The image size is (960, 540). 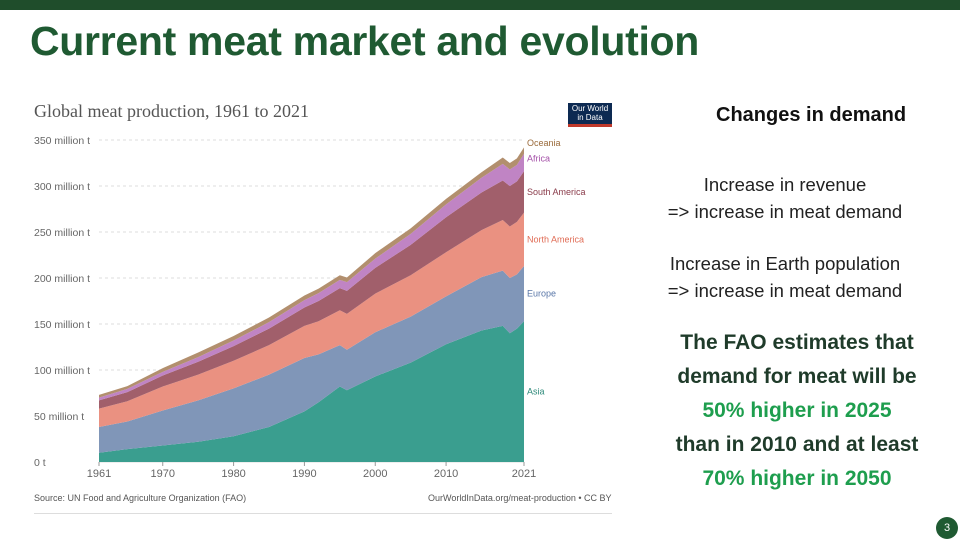 What do you see at coordinates (785, 263) in the screenshot?
I see `population-point-line1: Increase in Earth population` at bounding box center [785, 263].